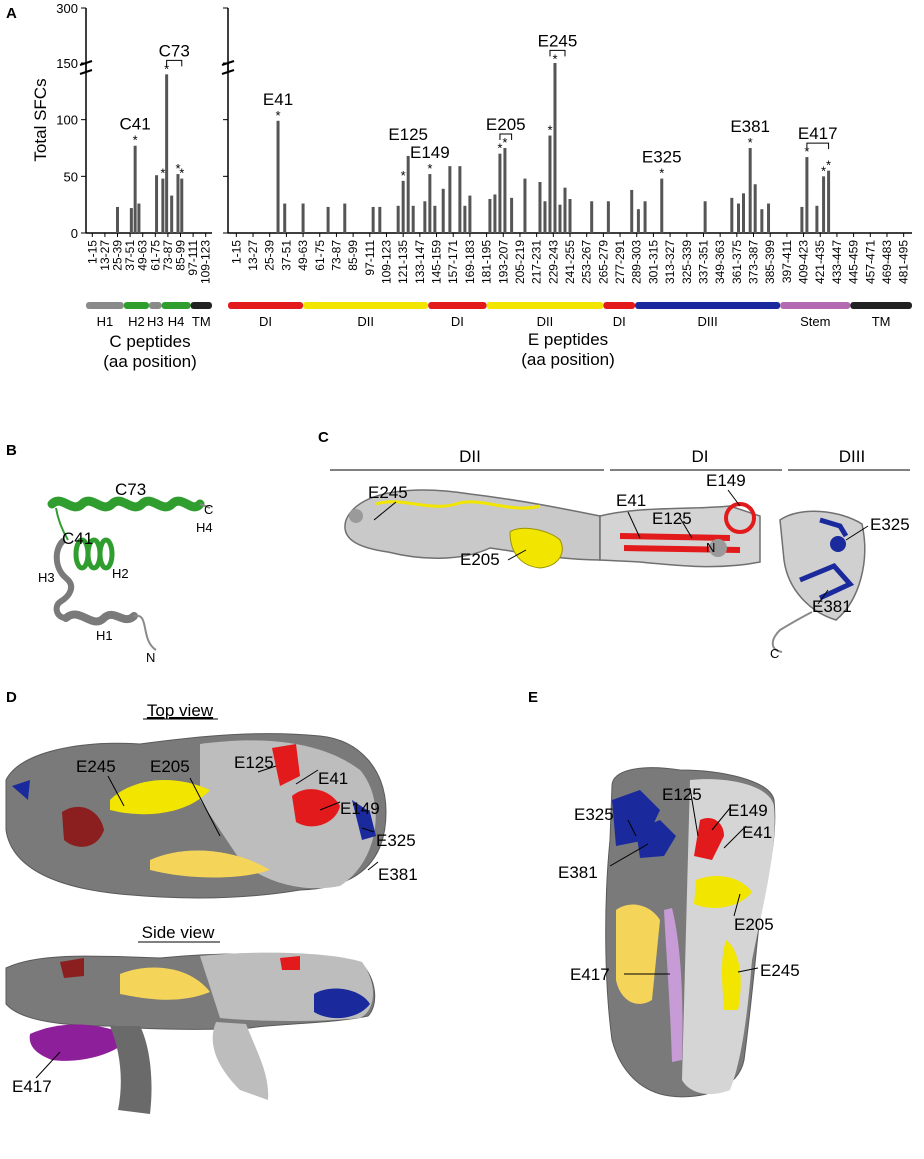 The height and width of the screenshot is (1159, 924). What do you see at coordinates (480, 559) in the screenshot?
I see `e205-label-c: E205` at bounding box center [480, 559].